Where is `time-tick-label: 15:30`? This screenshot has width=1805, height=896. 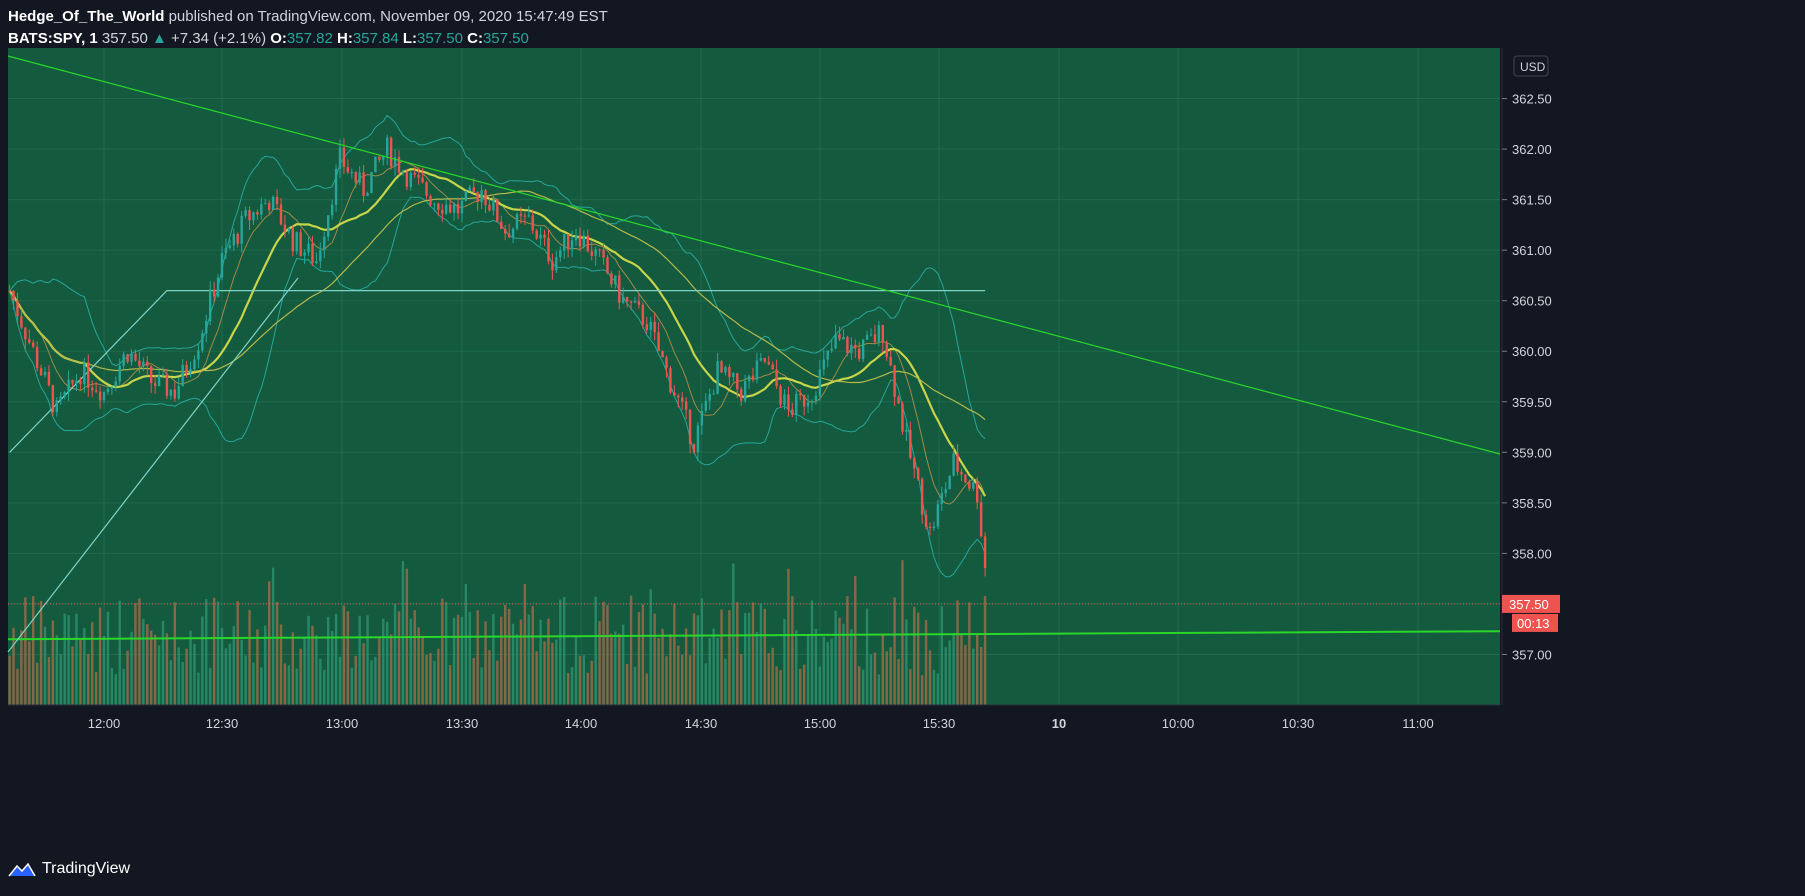
time-tick-label: 15:30 is located at coordinates (939, 723).